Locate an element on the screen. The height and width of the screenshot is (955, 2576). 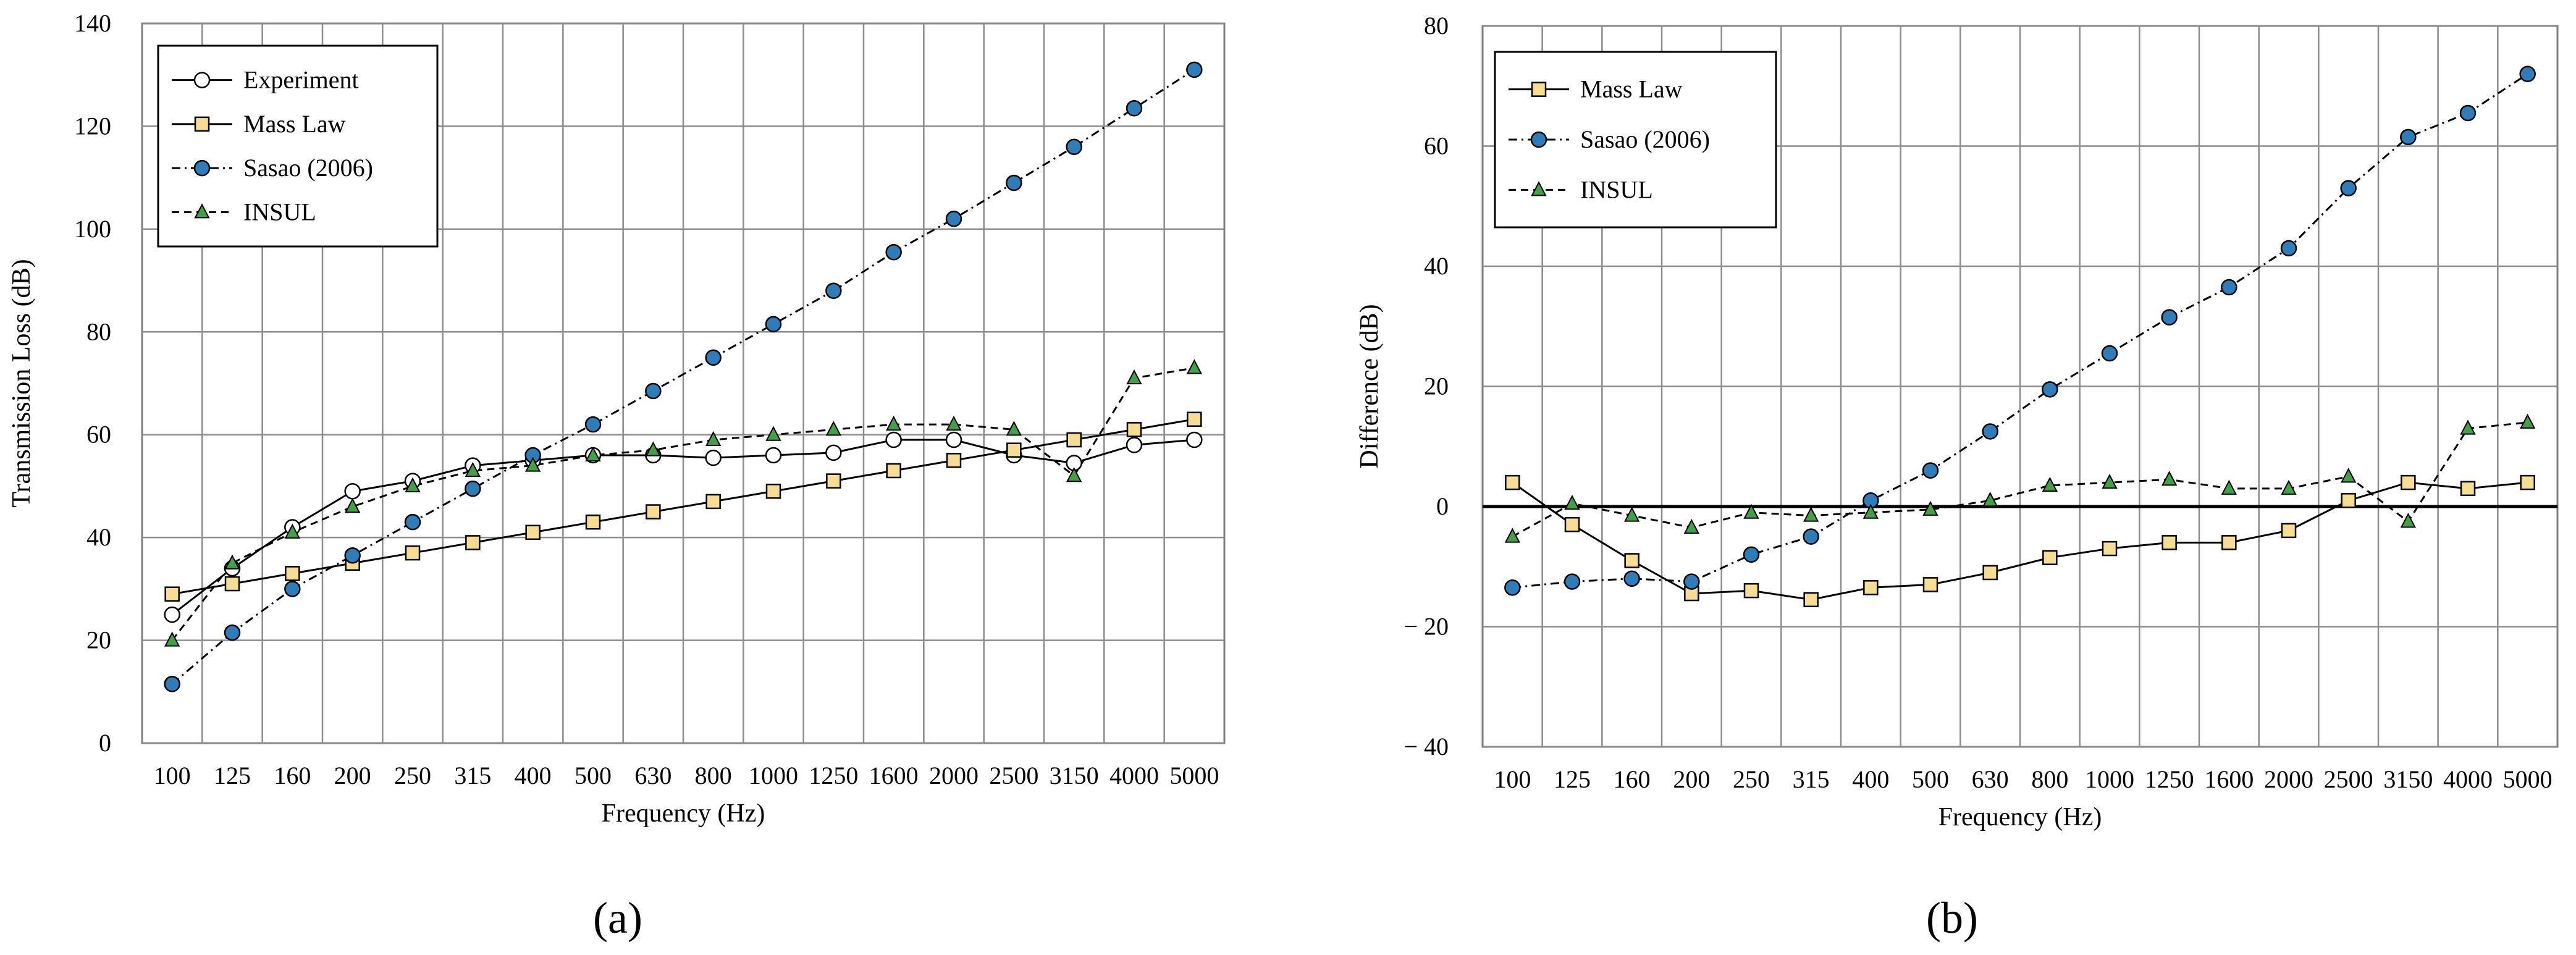
x-tick-label: 1000 is located at coordinates (774, 775).